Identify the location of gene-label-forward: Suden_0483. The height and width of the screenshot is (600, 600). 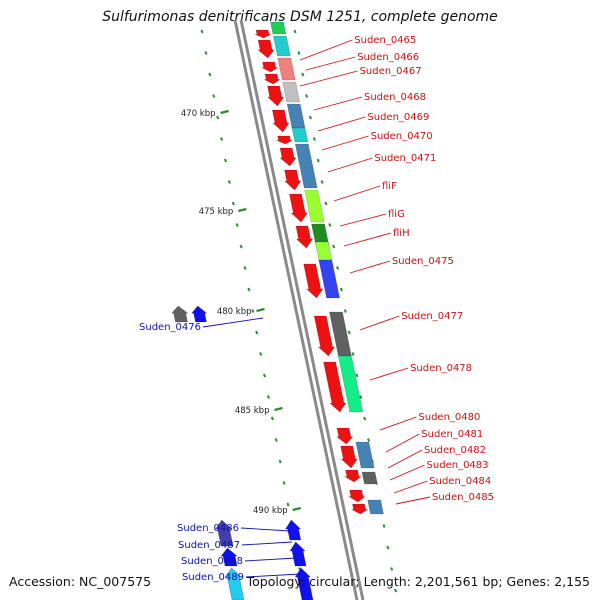
(458, 465).